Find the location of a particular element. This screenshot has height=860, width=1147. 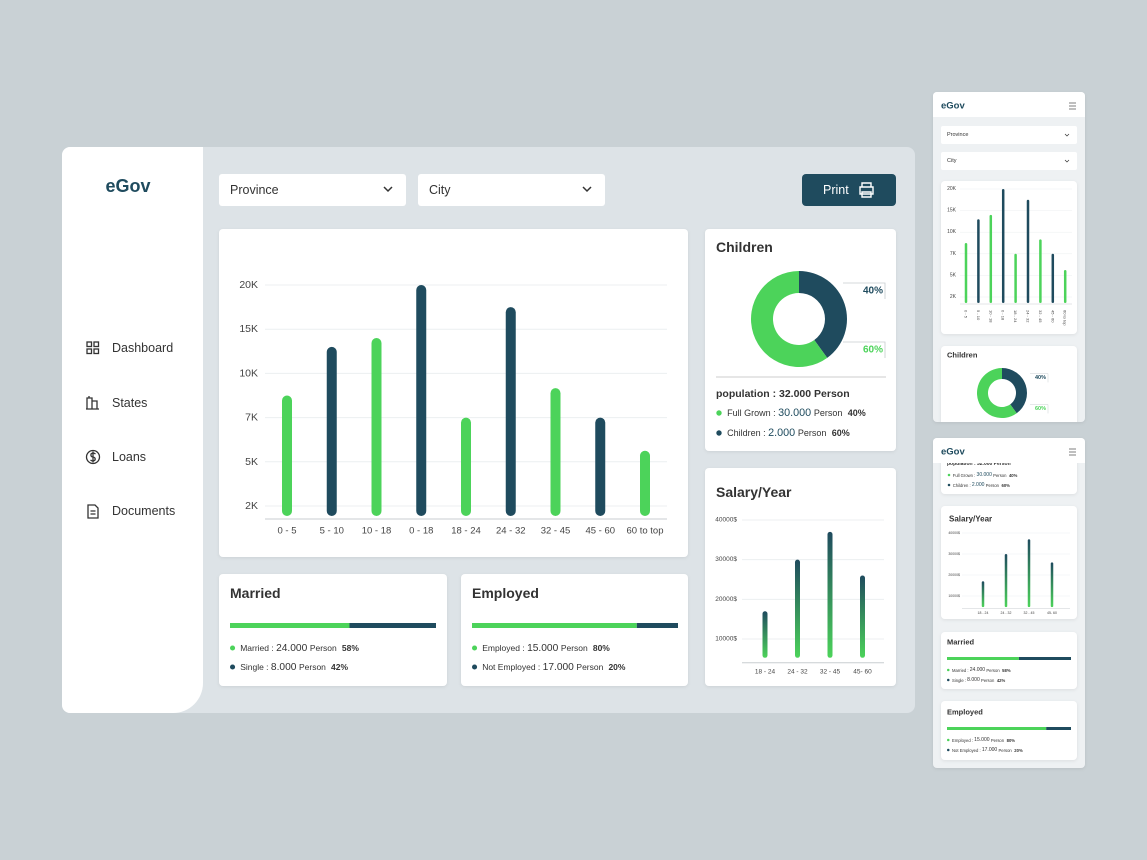

card-title: Employed is located at coordinates (965, 712).